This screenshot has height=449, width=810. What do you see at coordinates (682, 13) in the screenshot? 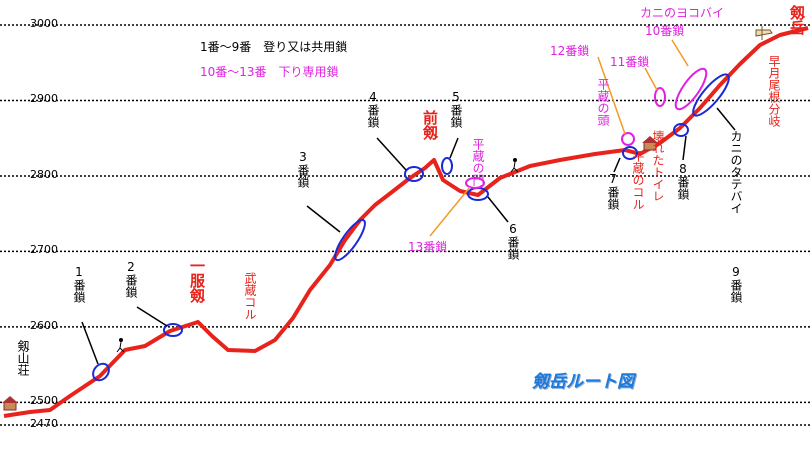
I see `place-label: カニのヨコバイ` at bounding box center [682, 13].